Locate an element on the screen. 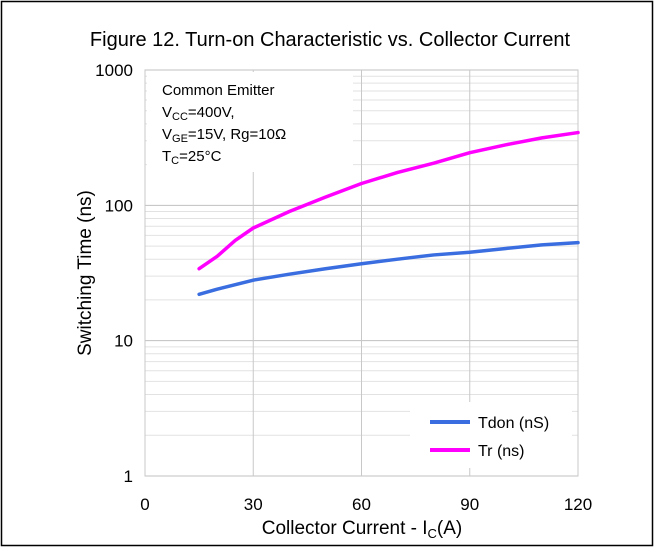  annotation-part: =15V, Rg=10Ω is located at coordinates (237, 134).